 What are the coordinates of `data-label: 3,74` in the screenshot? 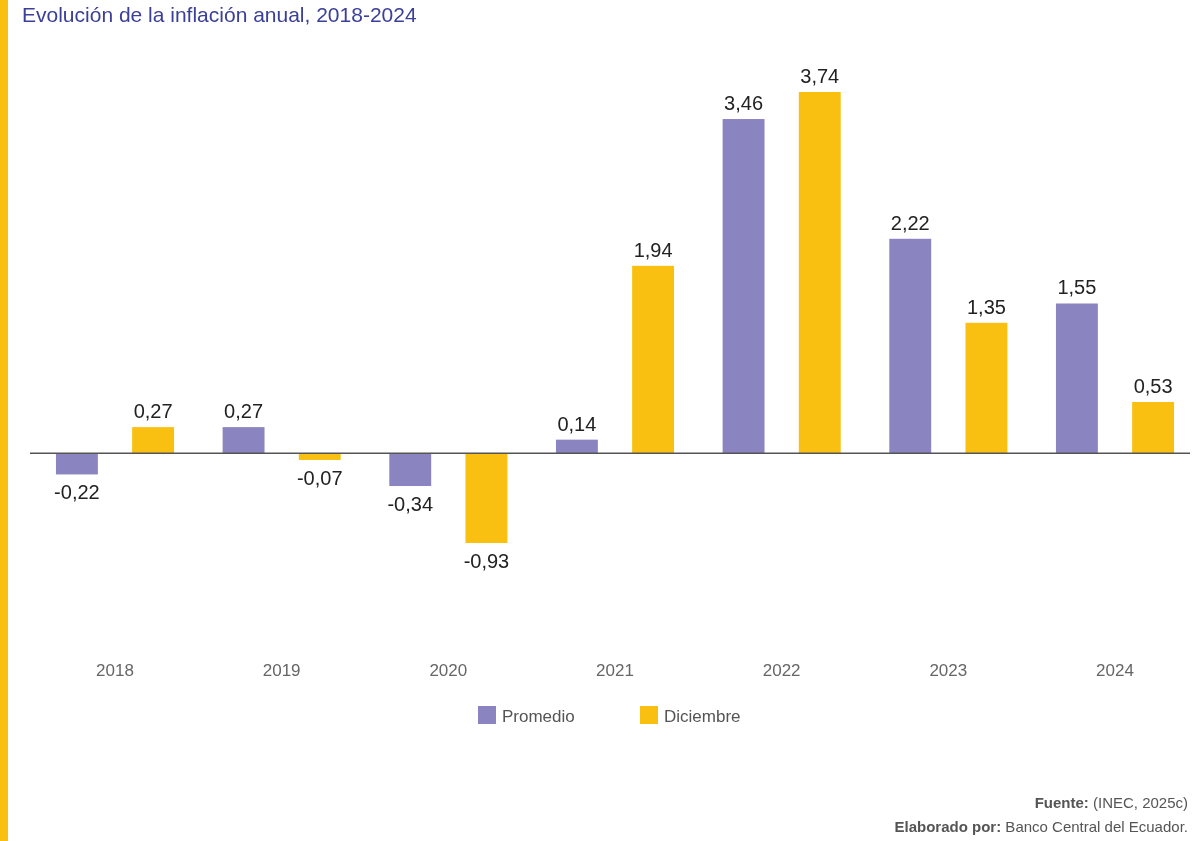 It's located at (820, 76).